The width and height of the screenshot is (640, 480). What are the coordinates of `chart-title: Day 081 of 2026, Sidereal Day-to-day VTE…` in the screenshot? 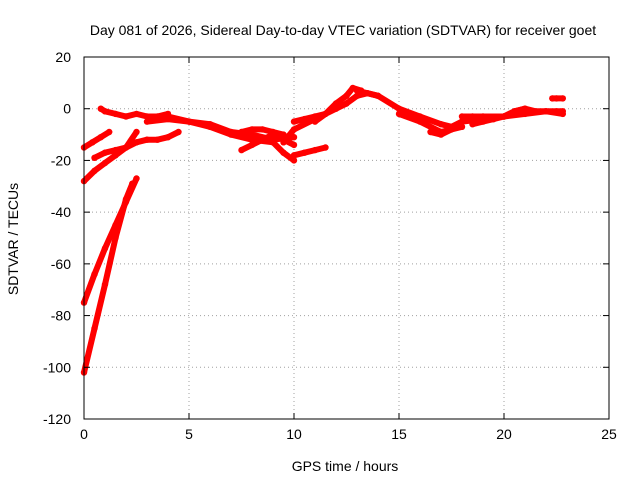 It's located at (343, 30).